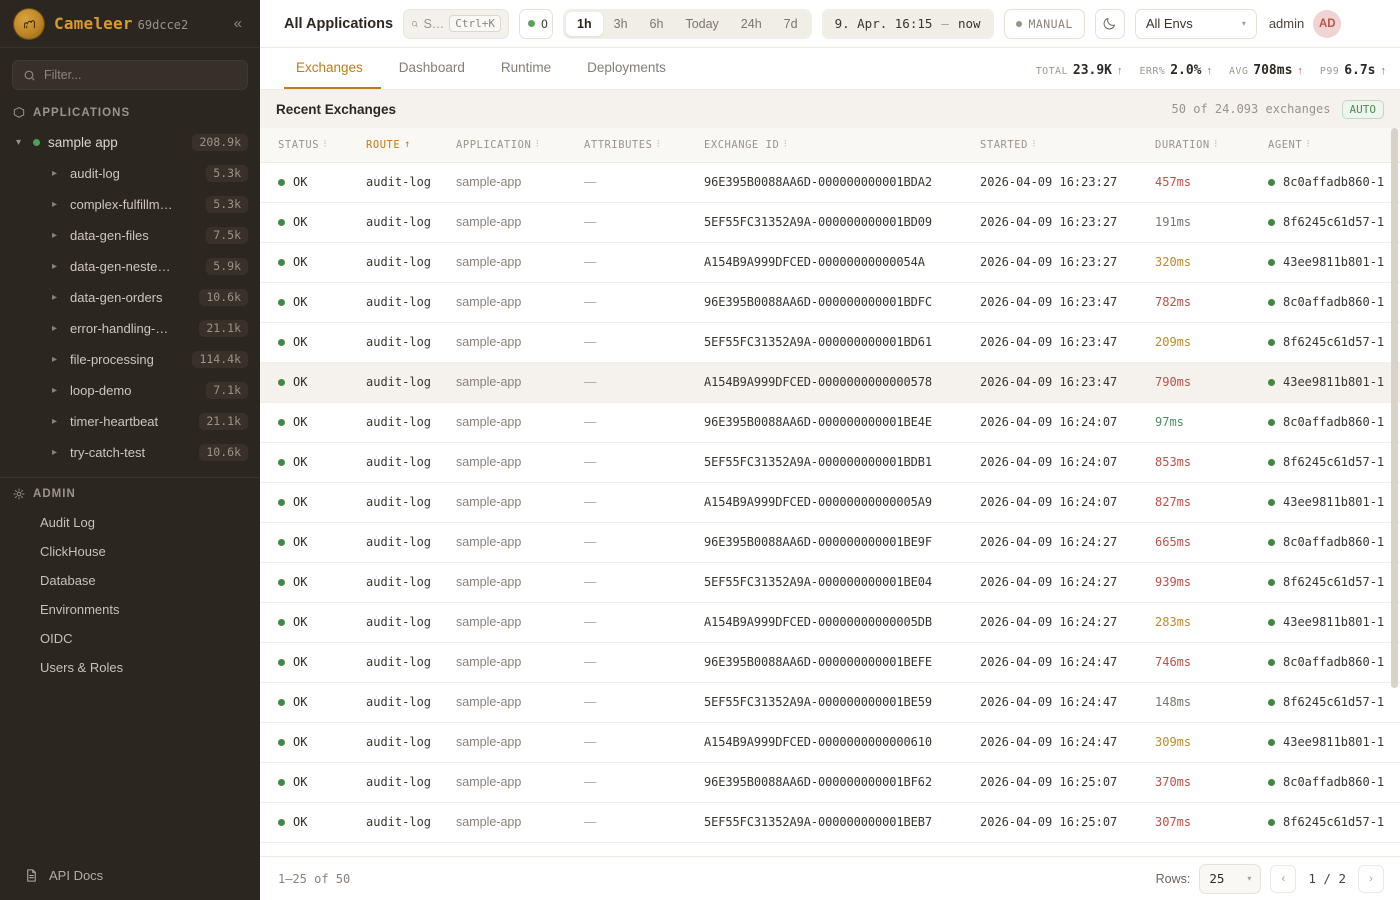  Describe the element at coordinates (130, 204) in the screenshot. I see `sidebar-route-item: ▸ complex-fulfillm… 5.3k` at that location.